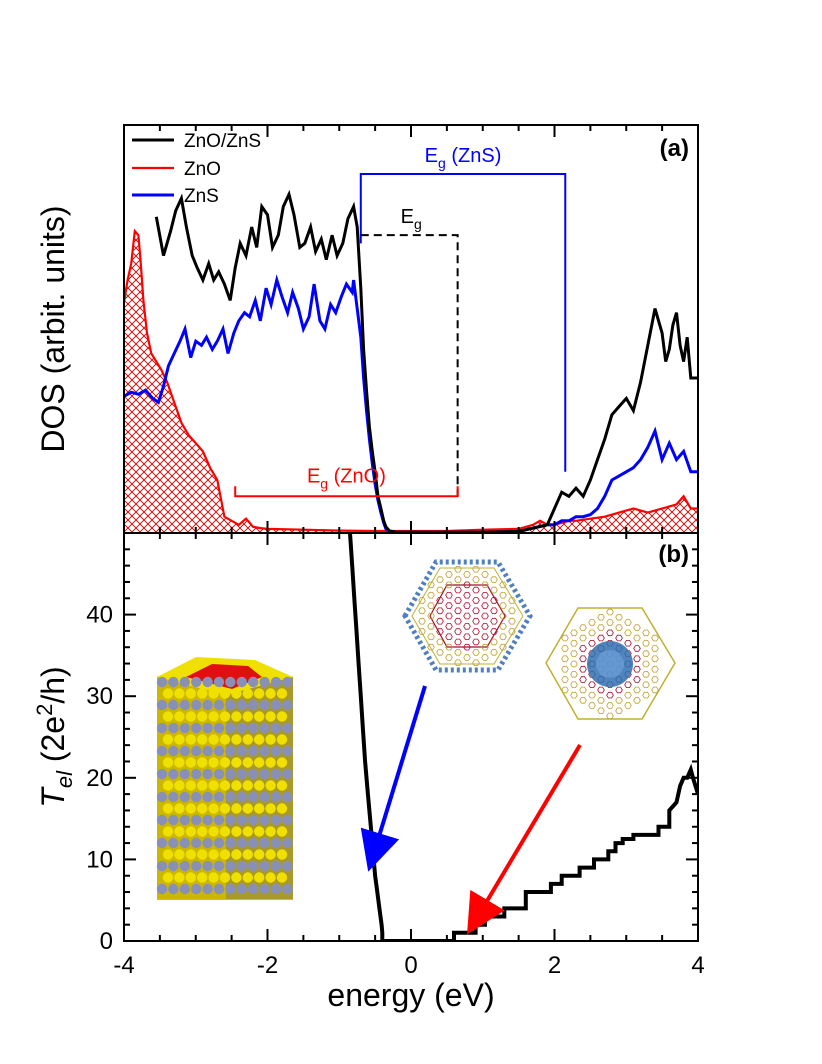 The image size is (822, 1064). What do you see at coordinates (202, 169) in the screenshot?
I see `legend-label-zno: ZnO` at bounding box center [202, 169].